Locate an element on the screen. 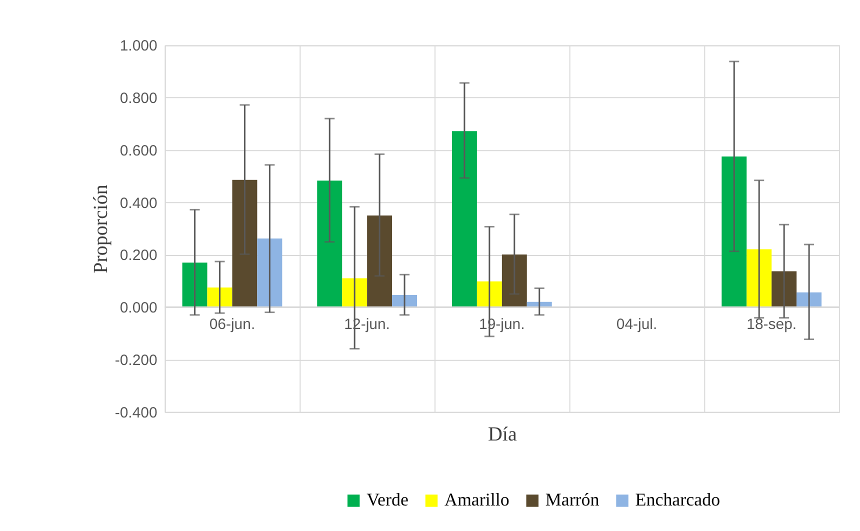  legend-label: Verde is located at coordinates (387, 500).